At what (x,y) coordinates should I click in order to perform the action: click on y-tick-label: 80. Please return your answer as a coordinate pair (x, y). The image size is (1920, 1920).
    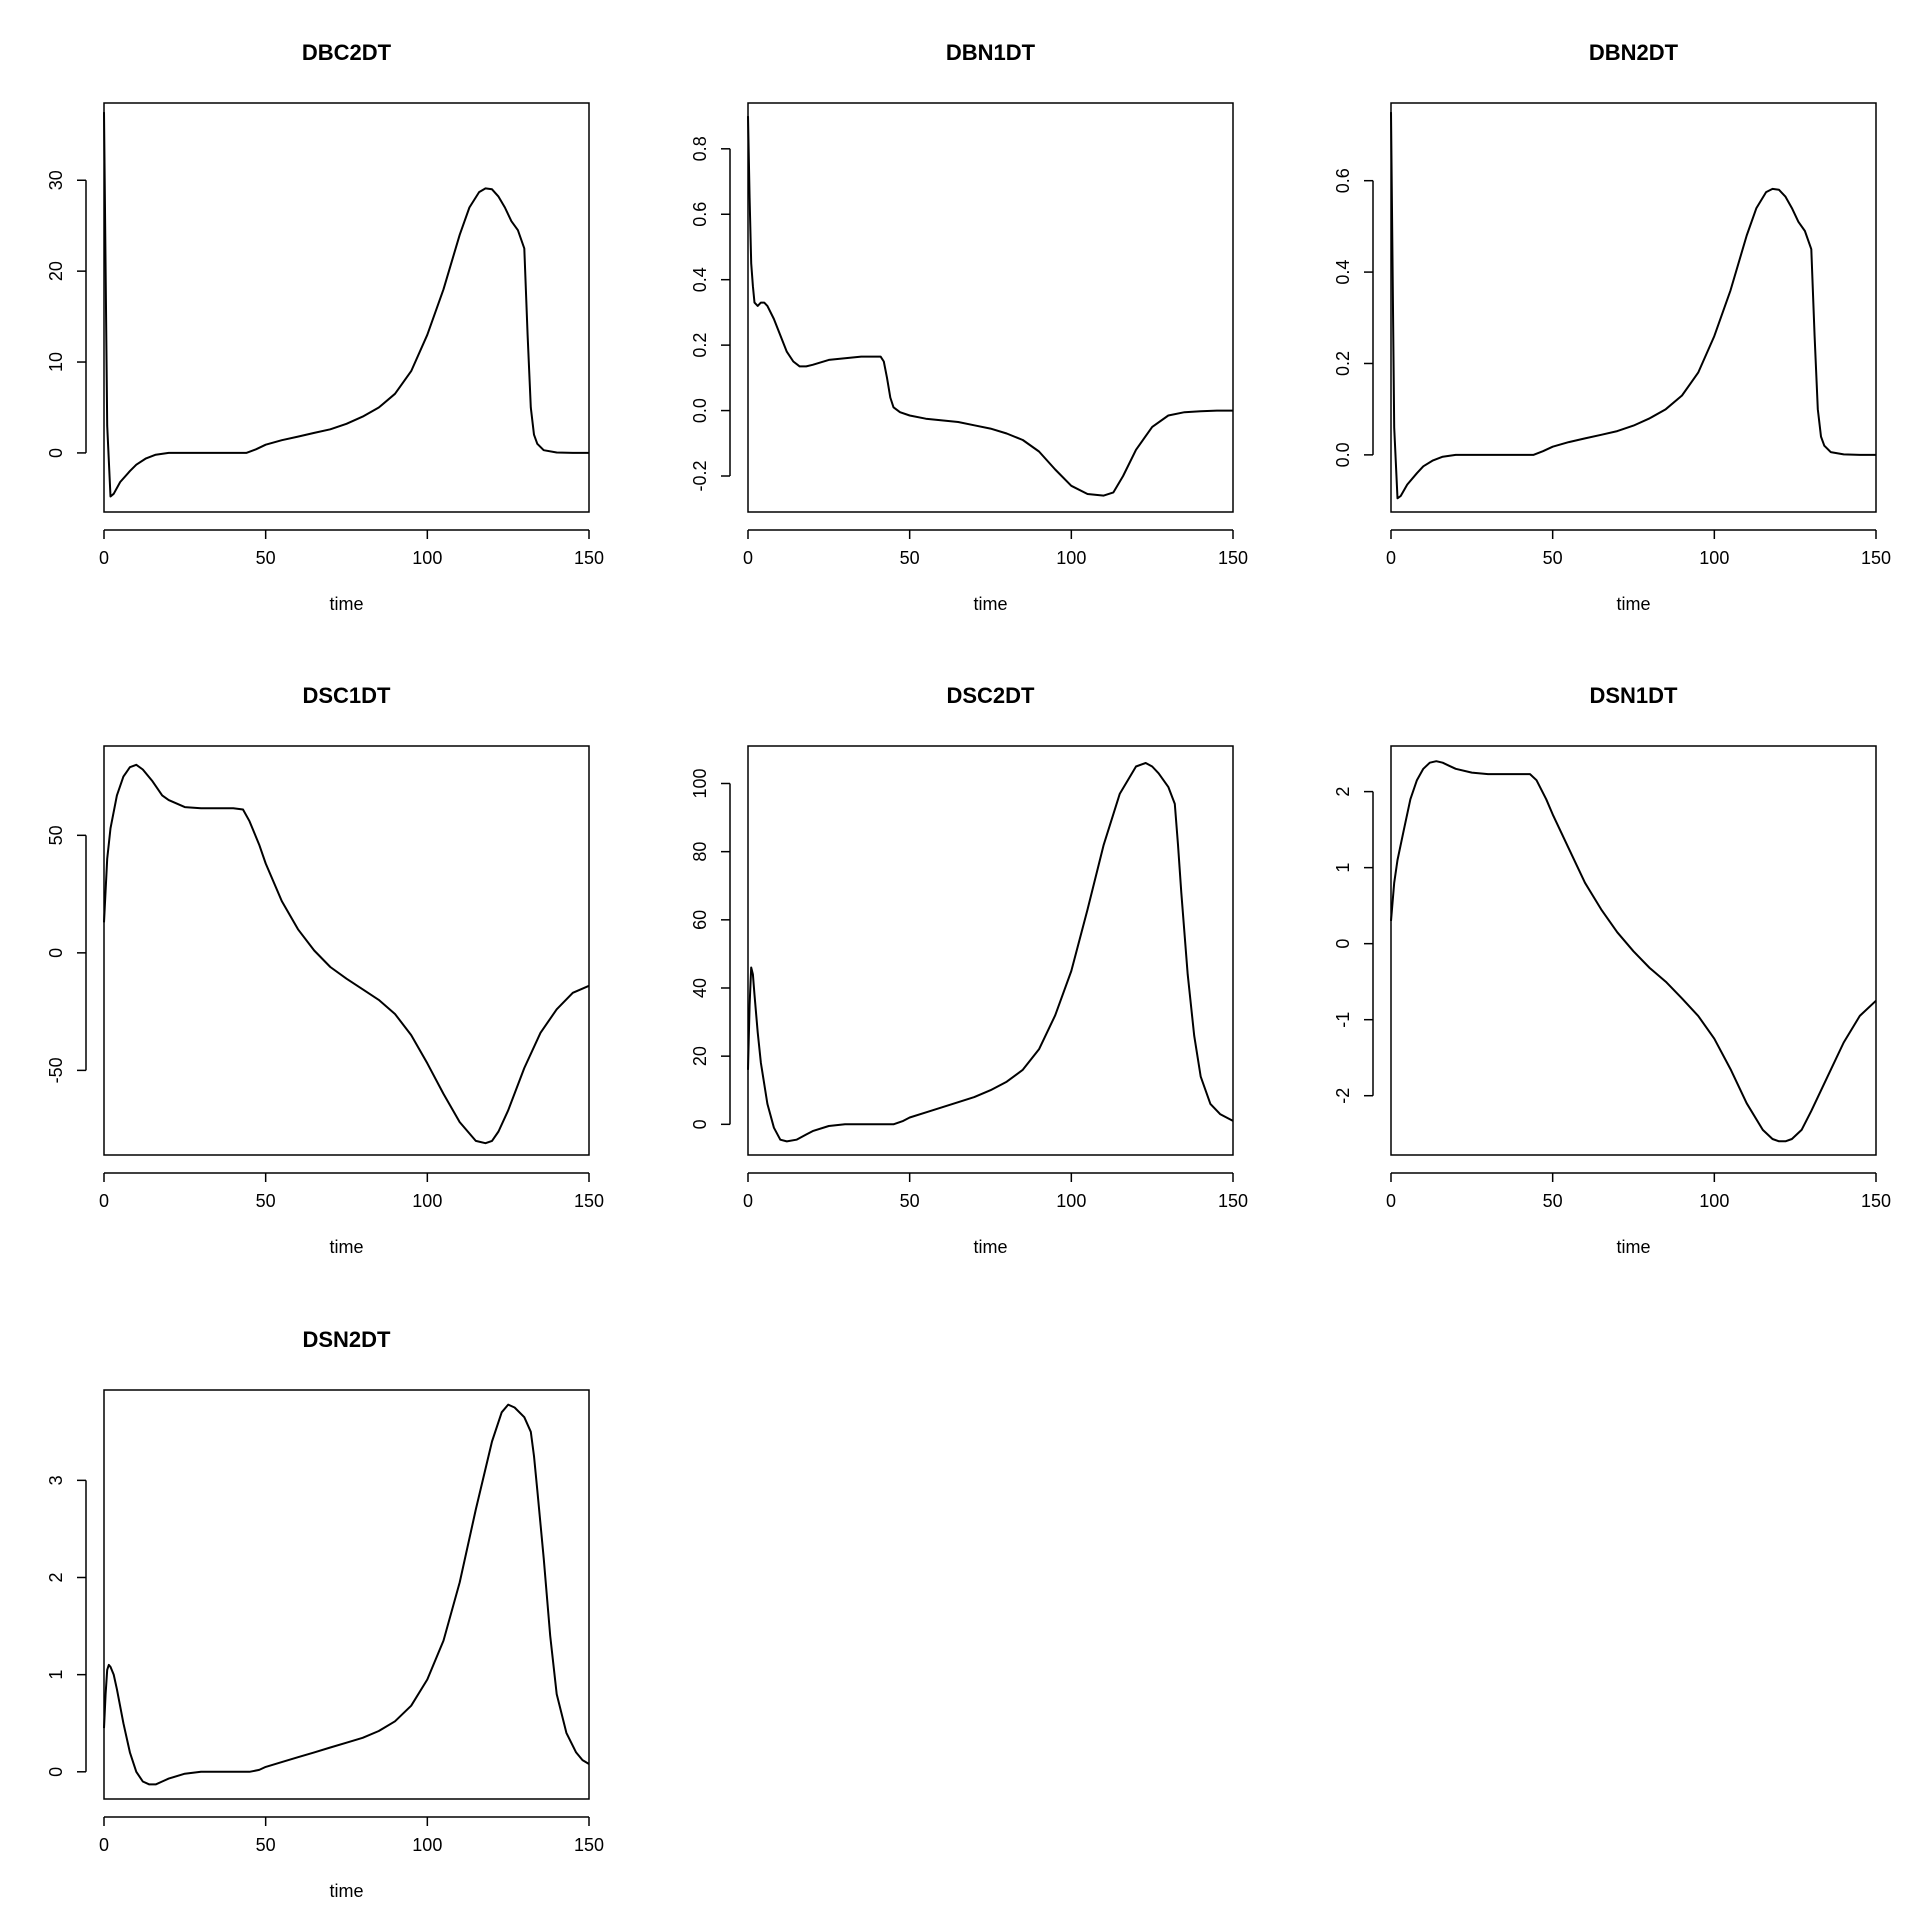
    Looking at the image, I should click on (700, 852).